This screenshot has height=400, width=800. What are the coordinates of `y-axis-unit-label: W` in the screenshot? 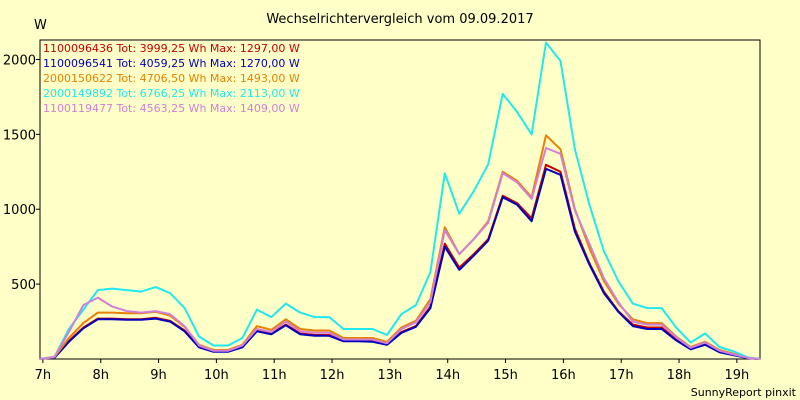 It's located at (40, 25).